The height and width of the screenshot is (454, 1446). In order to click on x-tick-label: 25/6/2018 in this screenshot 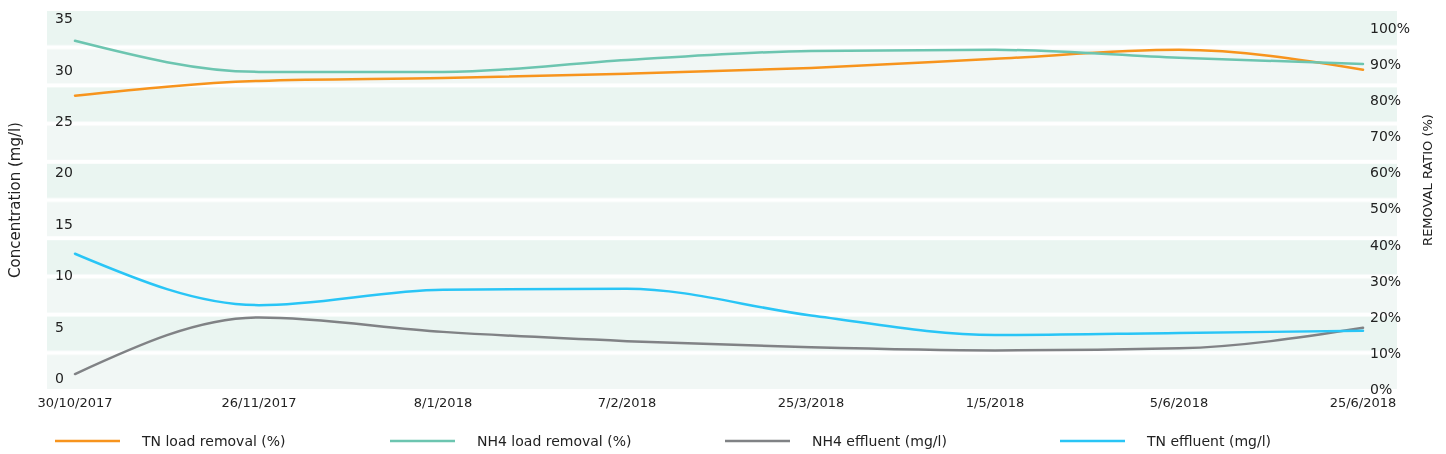, I will do `click(1363, 402)`.